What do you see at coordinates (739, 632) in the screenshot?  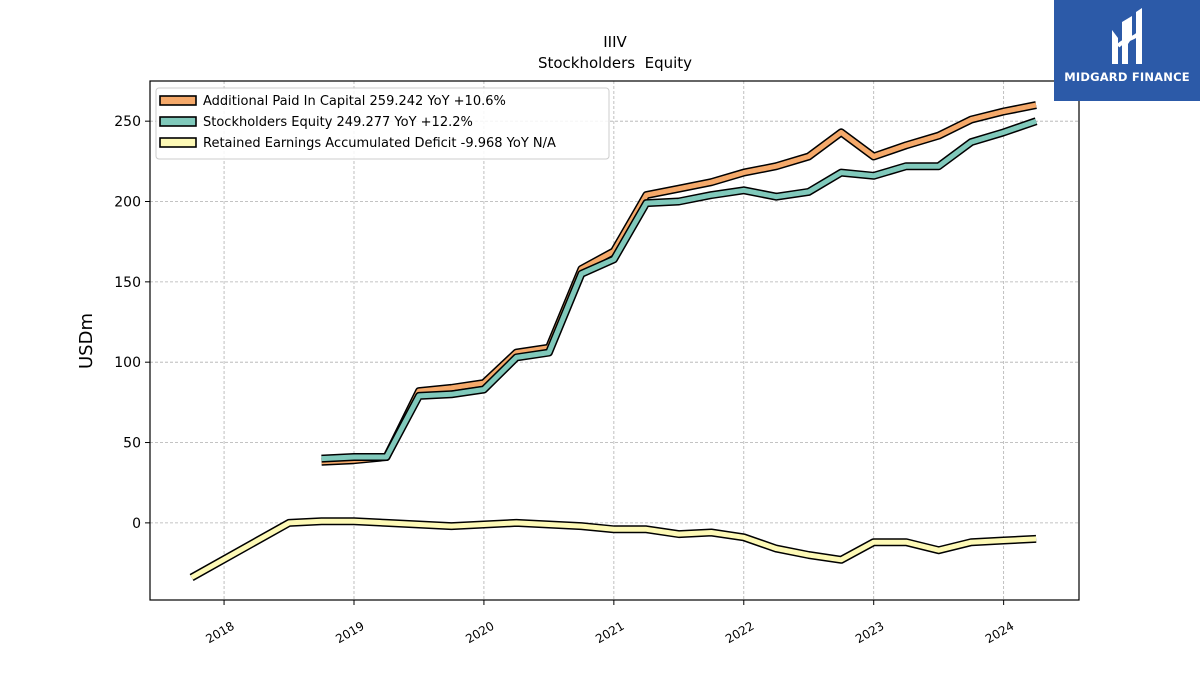 I see `x-tick-label: 2022` at bounding box center [739, 632].